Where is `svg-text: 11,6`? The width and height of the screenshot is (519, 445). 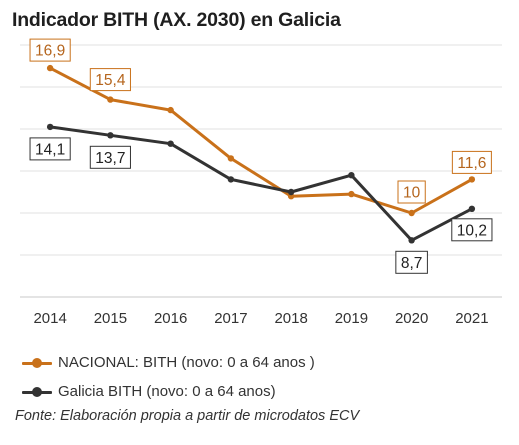
svg-text: 11,6 is located at coordinates (471, 163).